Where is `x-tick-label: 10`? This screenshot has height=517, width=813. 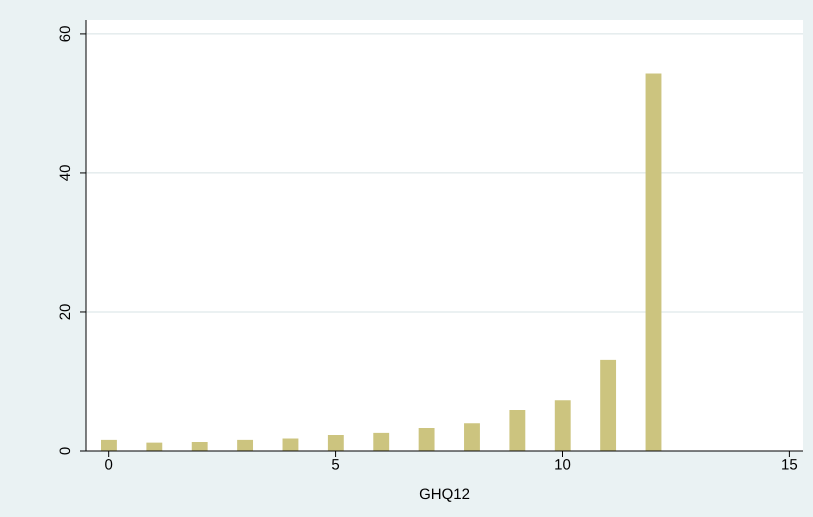 x-tick-label: 10 is located at coordinates (562, 465).